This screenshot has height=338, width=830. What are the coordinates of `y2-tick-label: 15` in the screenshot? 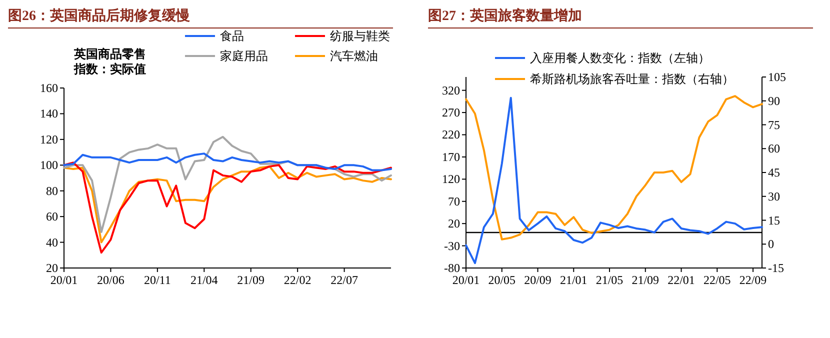 It's located at (774, 220).